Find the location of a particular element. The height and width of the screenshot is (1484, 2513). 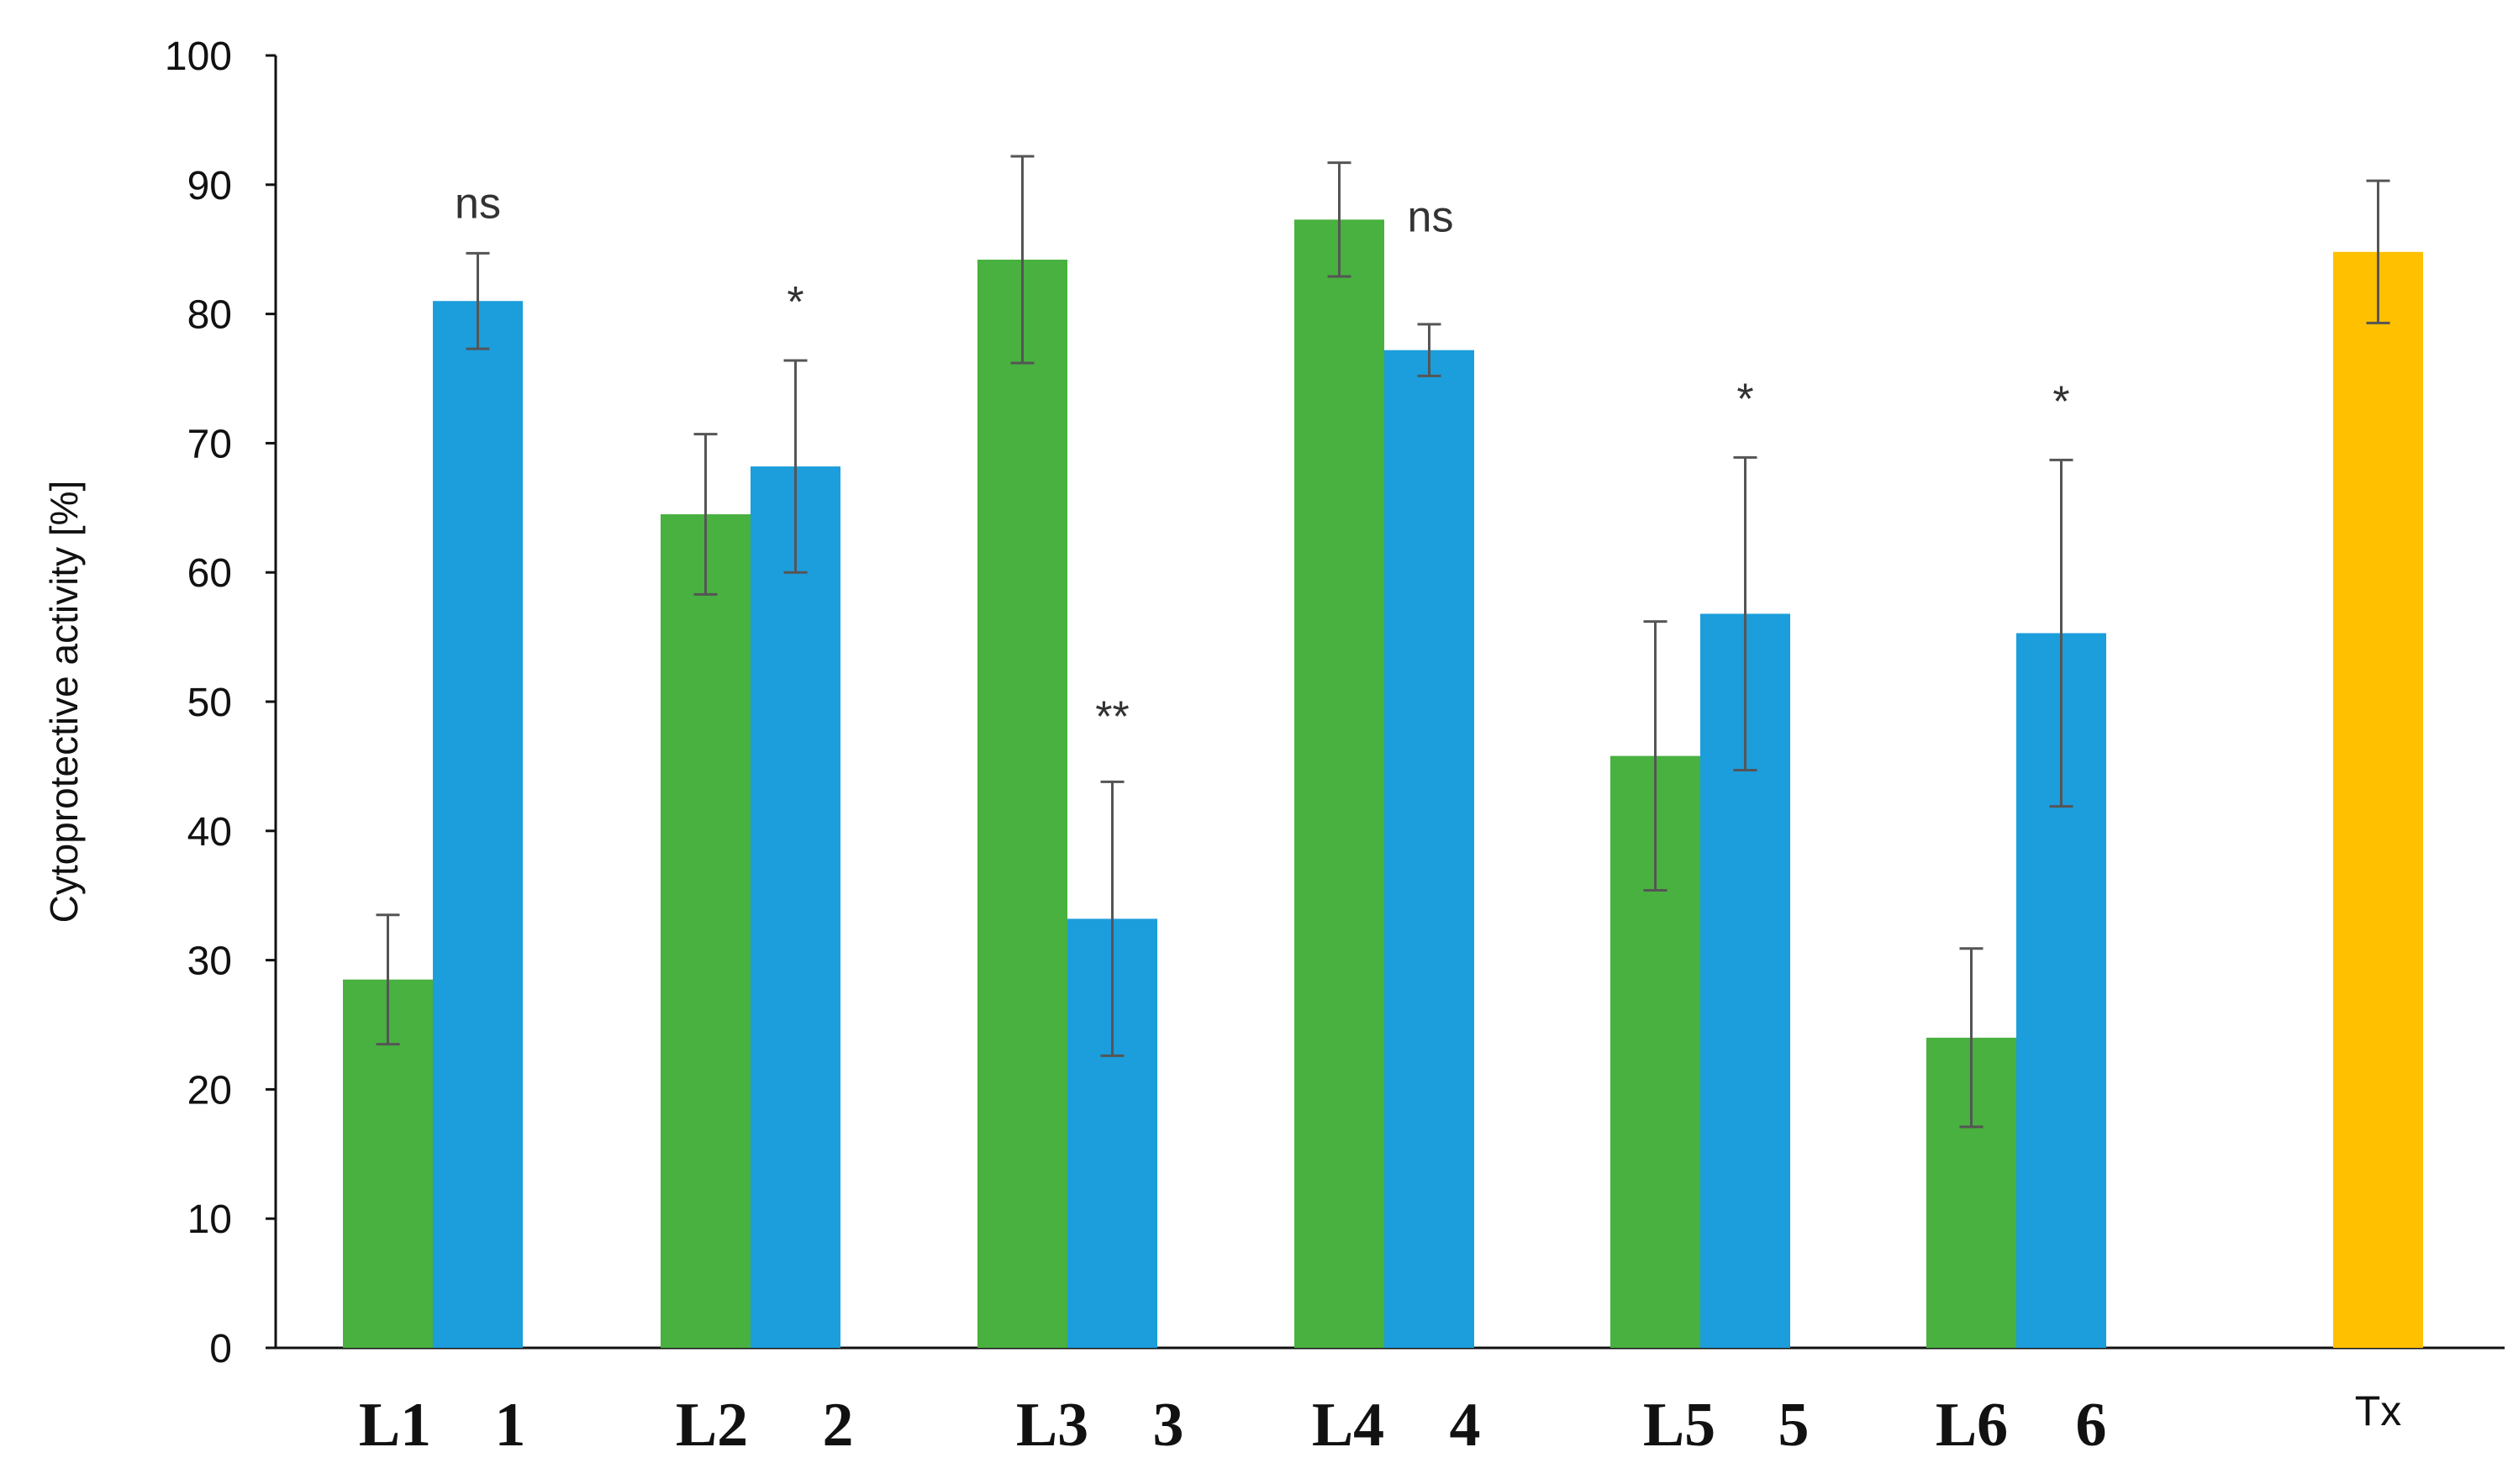

y-tick-label: 100 is located at coordinates (198, 56).